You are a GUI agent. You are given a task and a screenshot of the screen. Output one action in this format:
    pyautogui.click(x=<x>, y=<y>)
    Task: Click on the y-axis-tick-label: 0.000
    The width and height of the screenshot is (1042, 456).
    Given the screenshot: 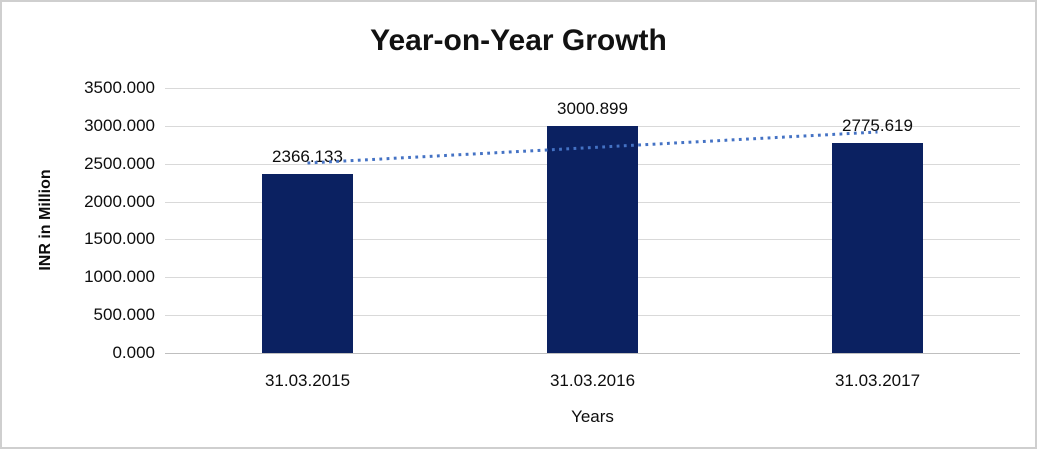 What is the action you would take?
    pyautogui.click(x=133, y=352)
    